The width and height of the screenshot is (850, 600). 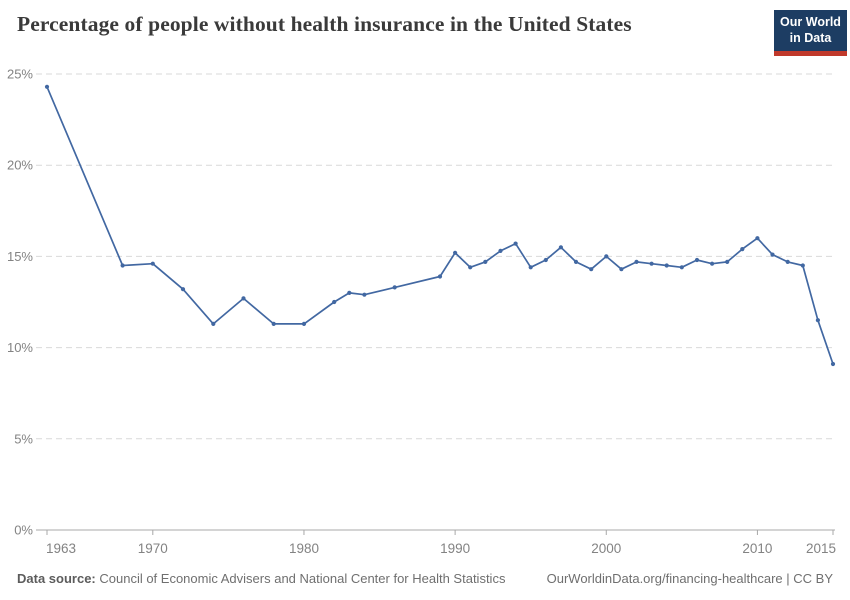 I want to click on data-point-1983, so click(x=349, y=292).